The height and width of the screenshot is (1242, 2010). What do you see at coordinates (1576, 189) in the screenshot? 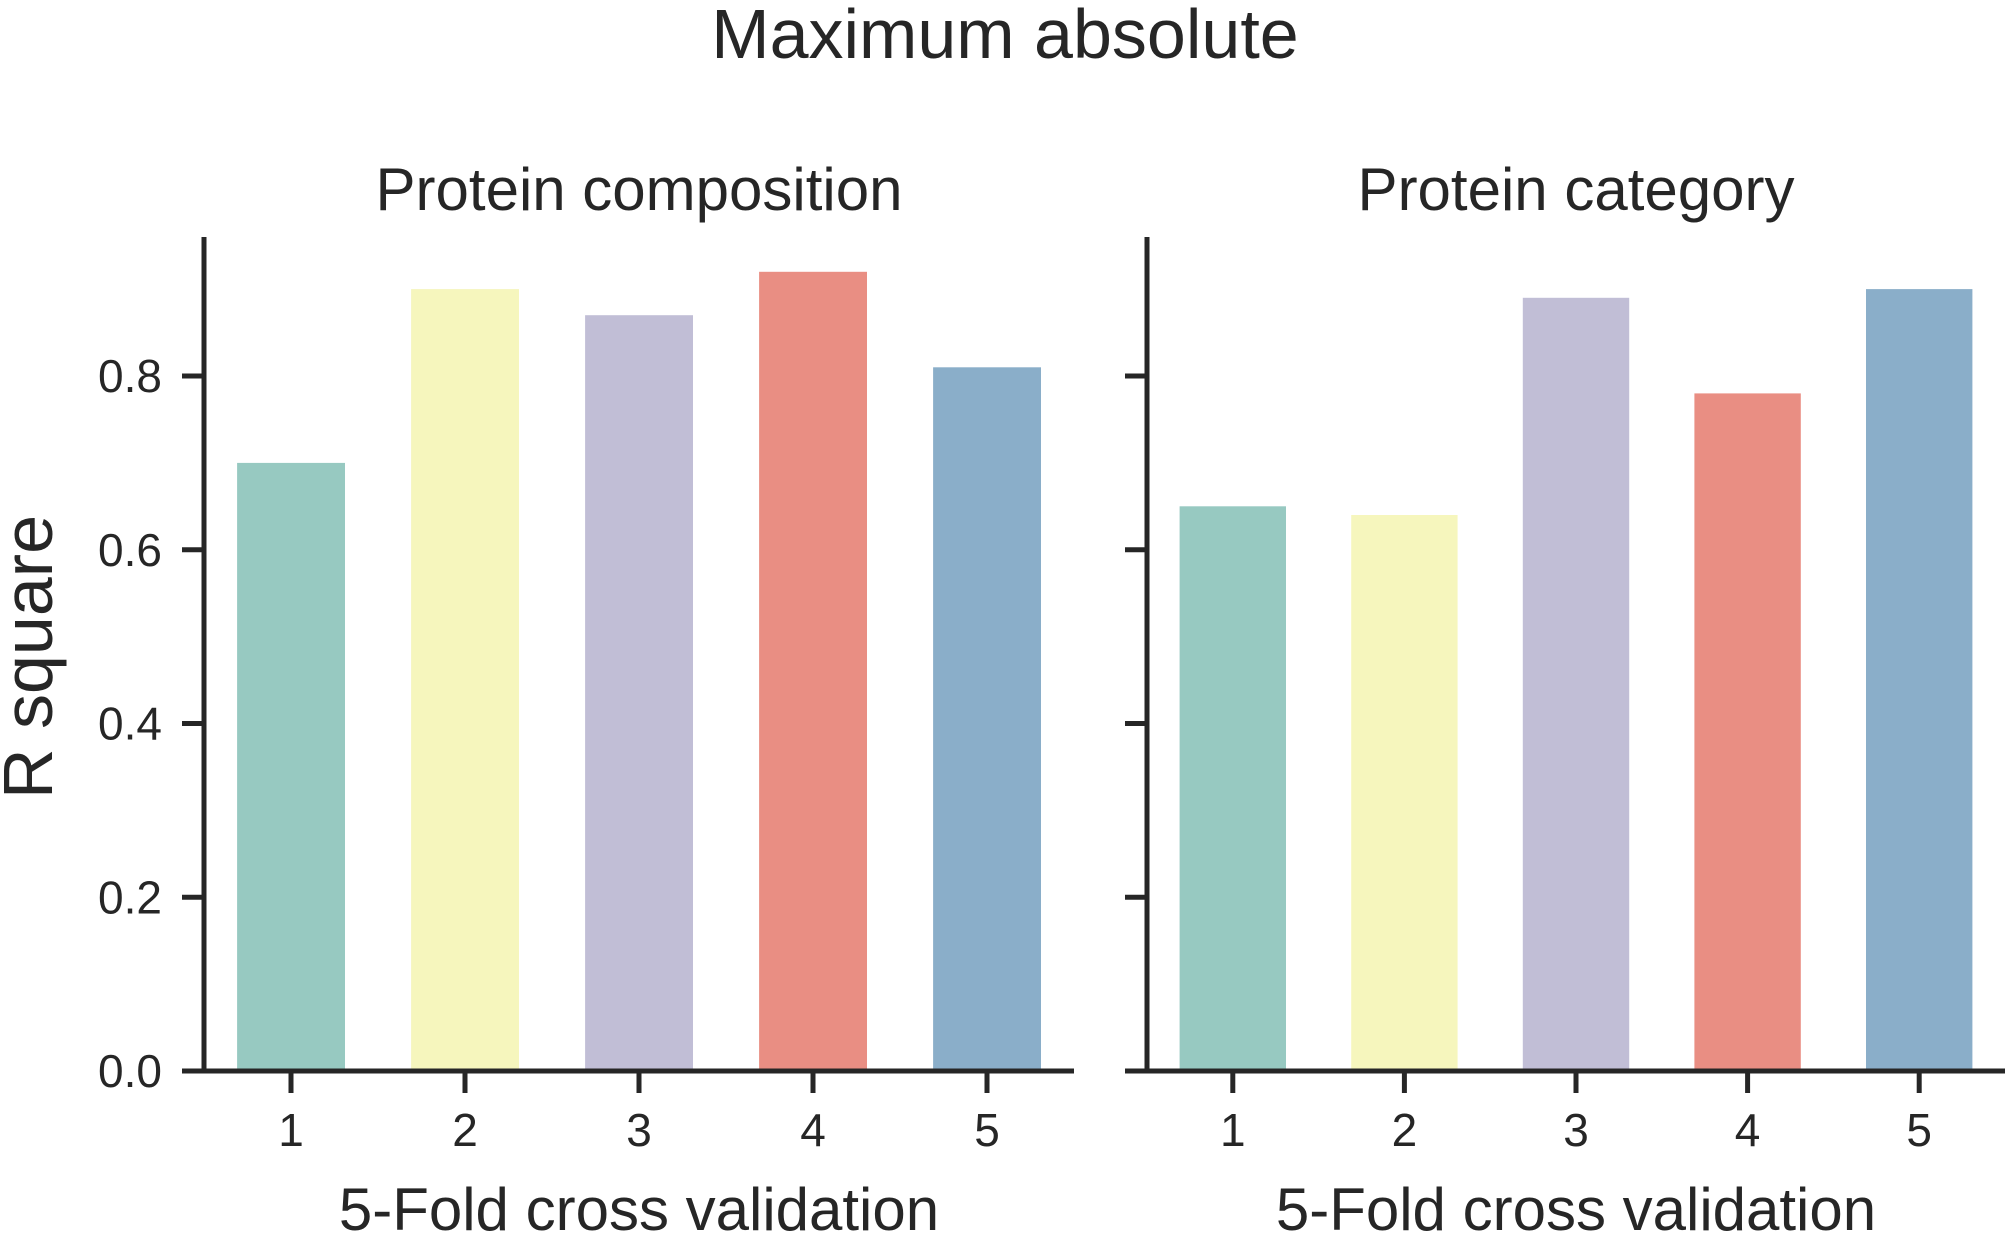
I see `panel-title: Protein category` at bounding box center [1576, 189].